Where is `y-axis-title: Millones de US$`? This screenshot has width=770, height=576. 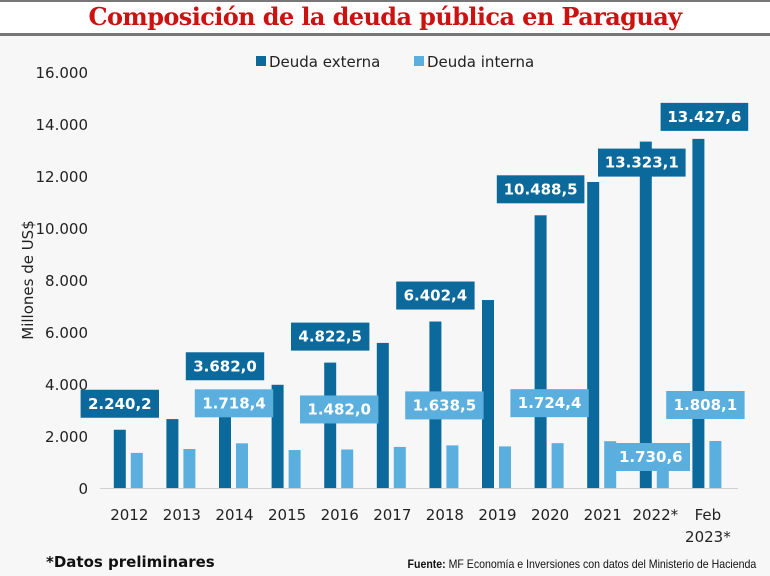
y-axis-title: Millones de US$ is located at coordinates (28, 280).